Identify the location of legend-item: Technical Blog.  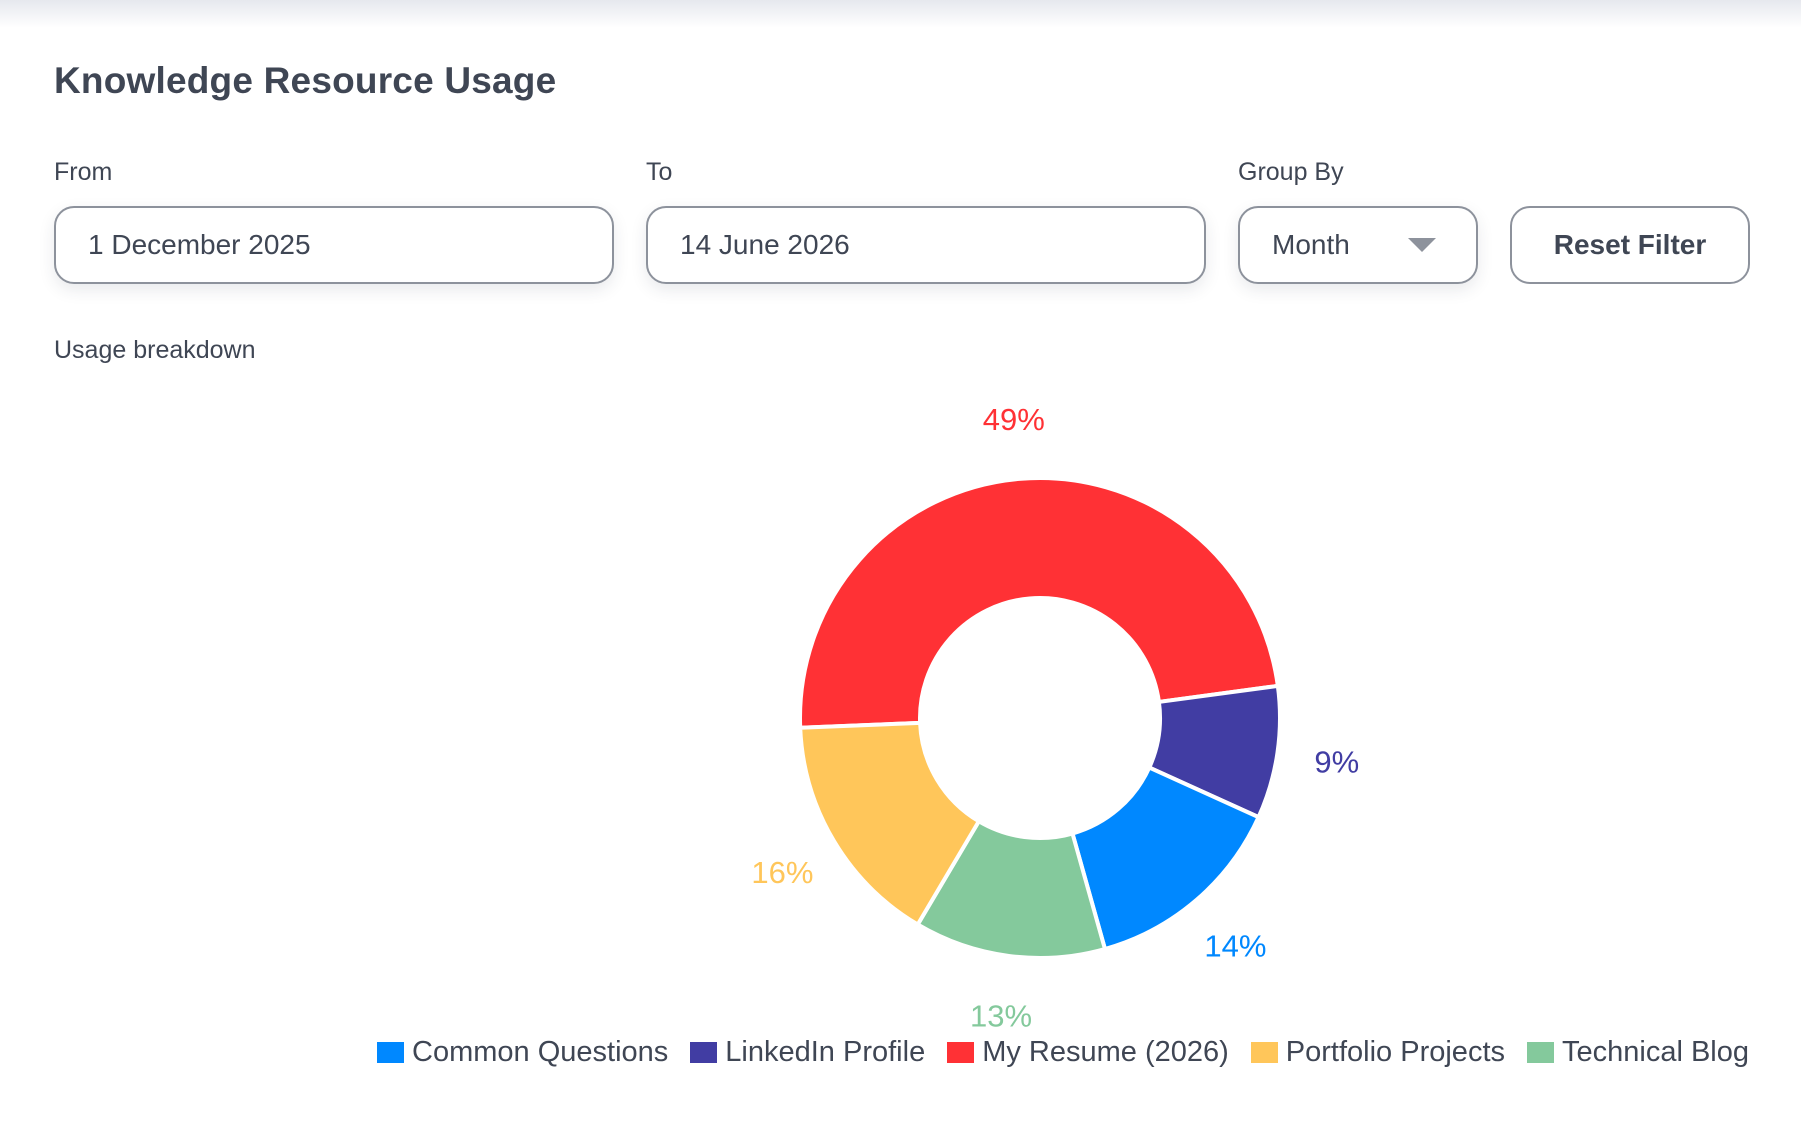
(1638, 1052).